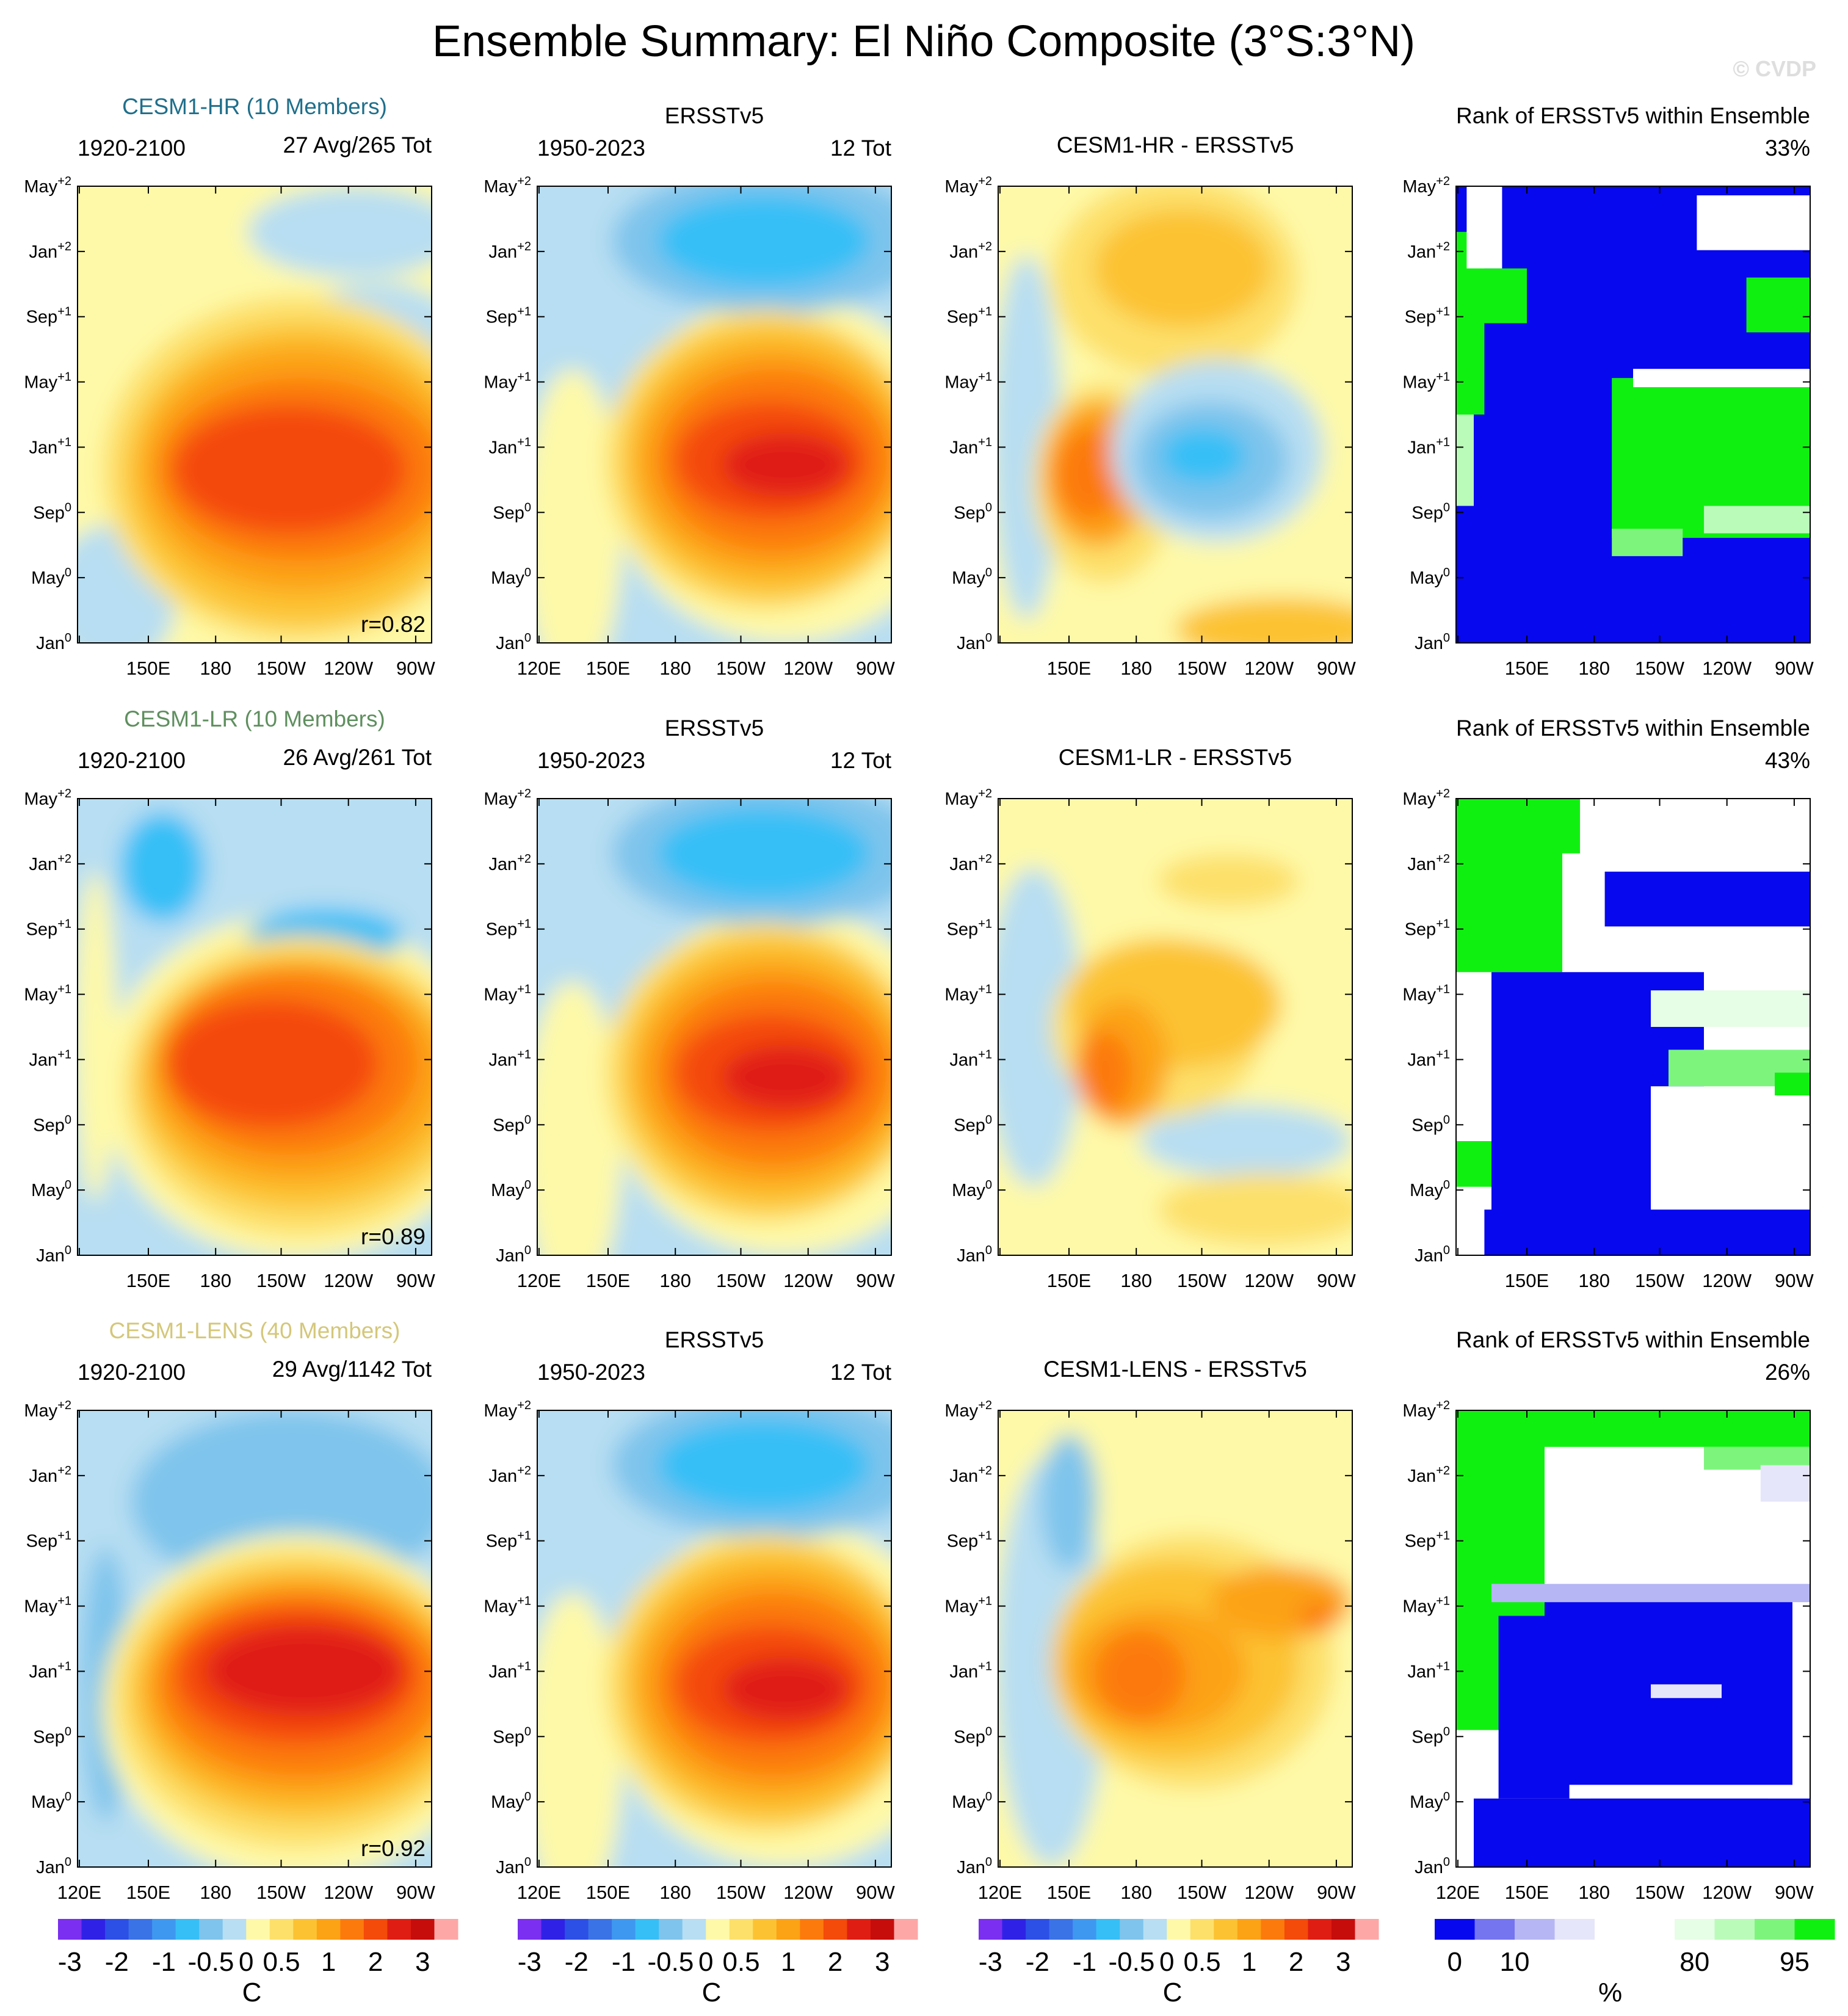  What do you see at coordinates (254, 106) in the screenshot?
I see `model-title: CESM1-HR (10 Members)` at bounding box center [254, 106].